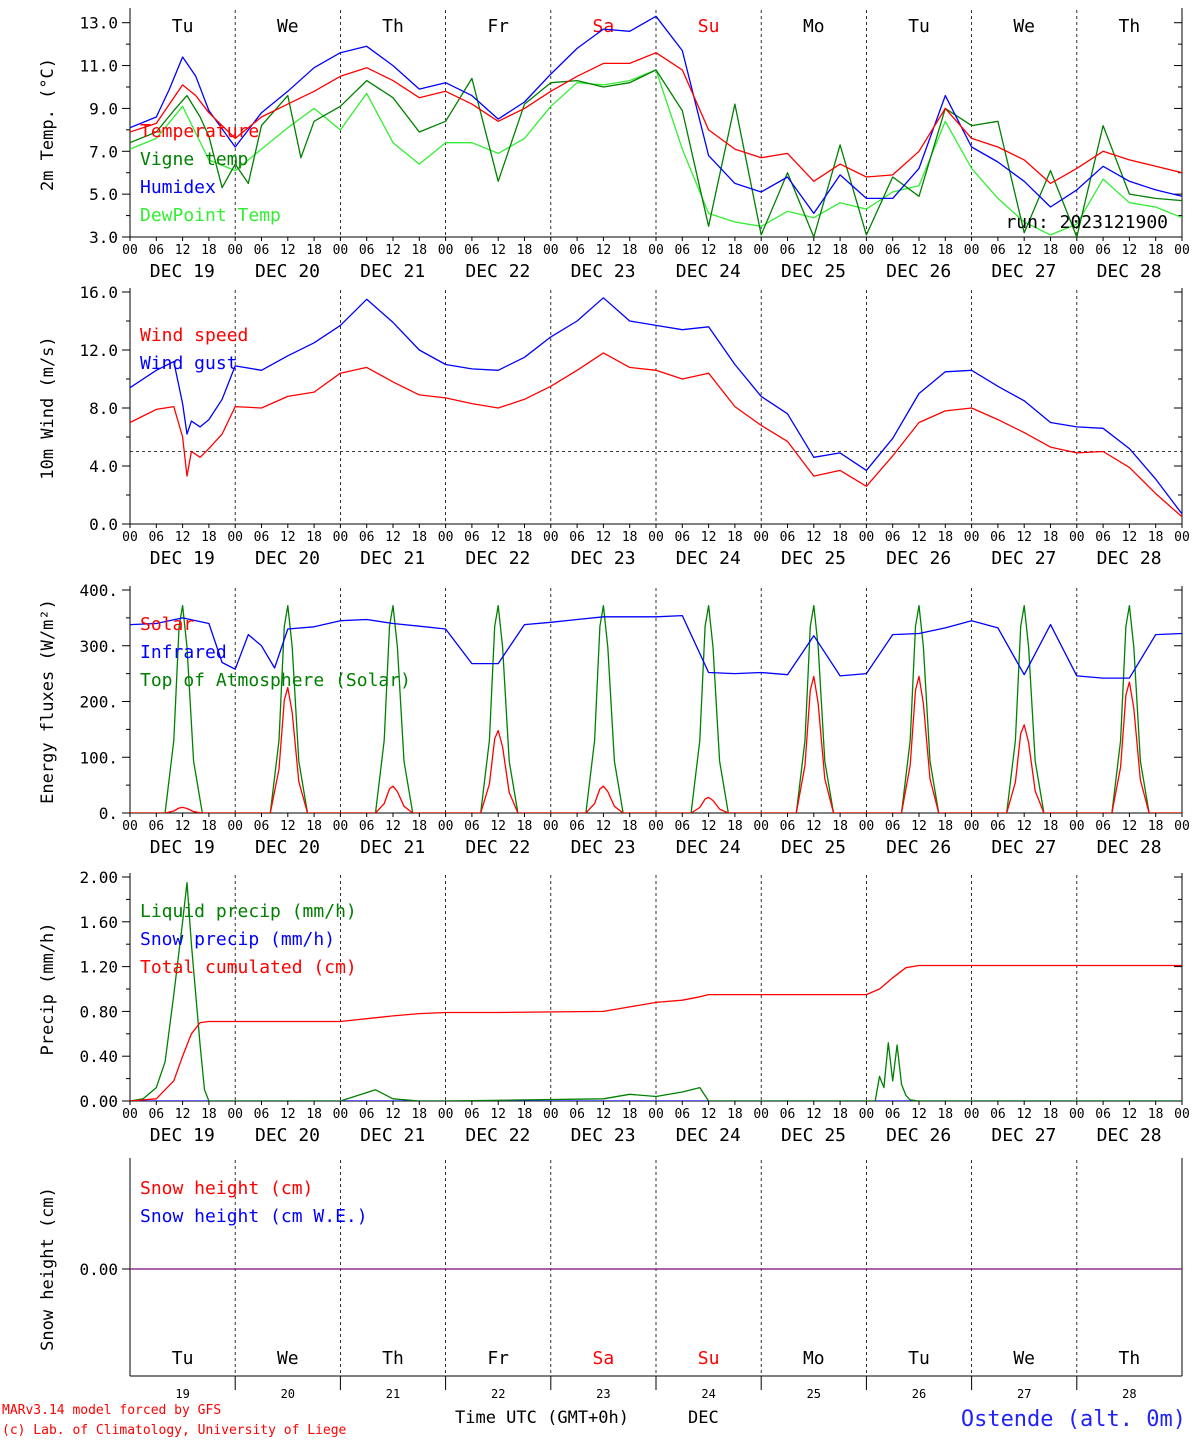  What do you see at coordinates (248, 911) in the screenshot?
I see `legend-entry: Liquid precip (mm/h)` at bounding box center [248, 911].